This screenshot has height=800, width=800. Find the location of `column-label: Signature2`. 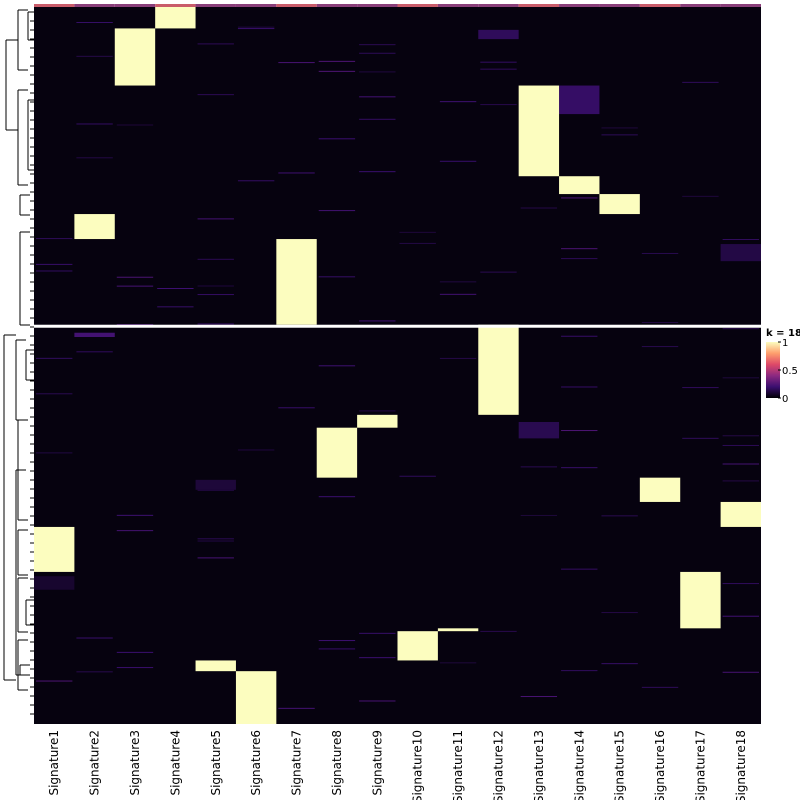

column-label: Signature2 is located at coordinates (95, 763).